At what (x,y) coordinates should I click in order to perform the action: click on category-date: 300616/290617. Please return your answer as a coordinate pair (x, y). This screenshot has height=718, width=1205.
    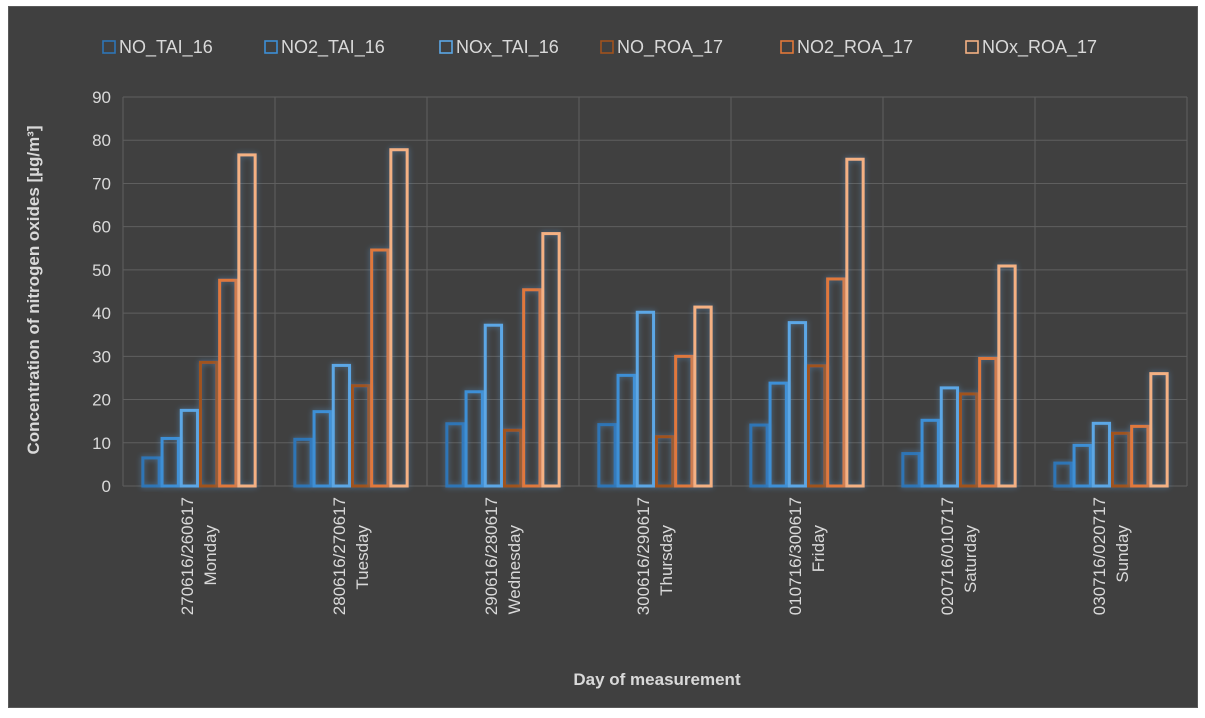
    Looking at the image, I should click on (643, 556).